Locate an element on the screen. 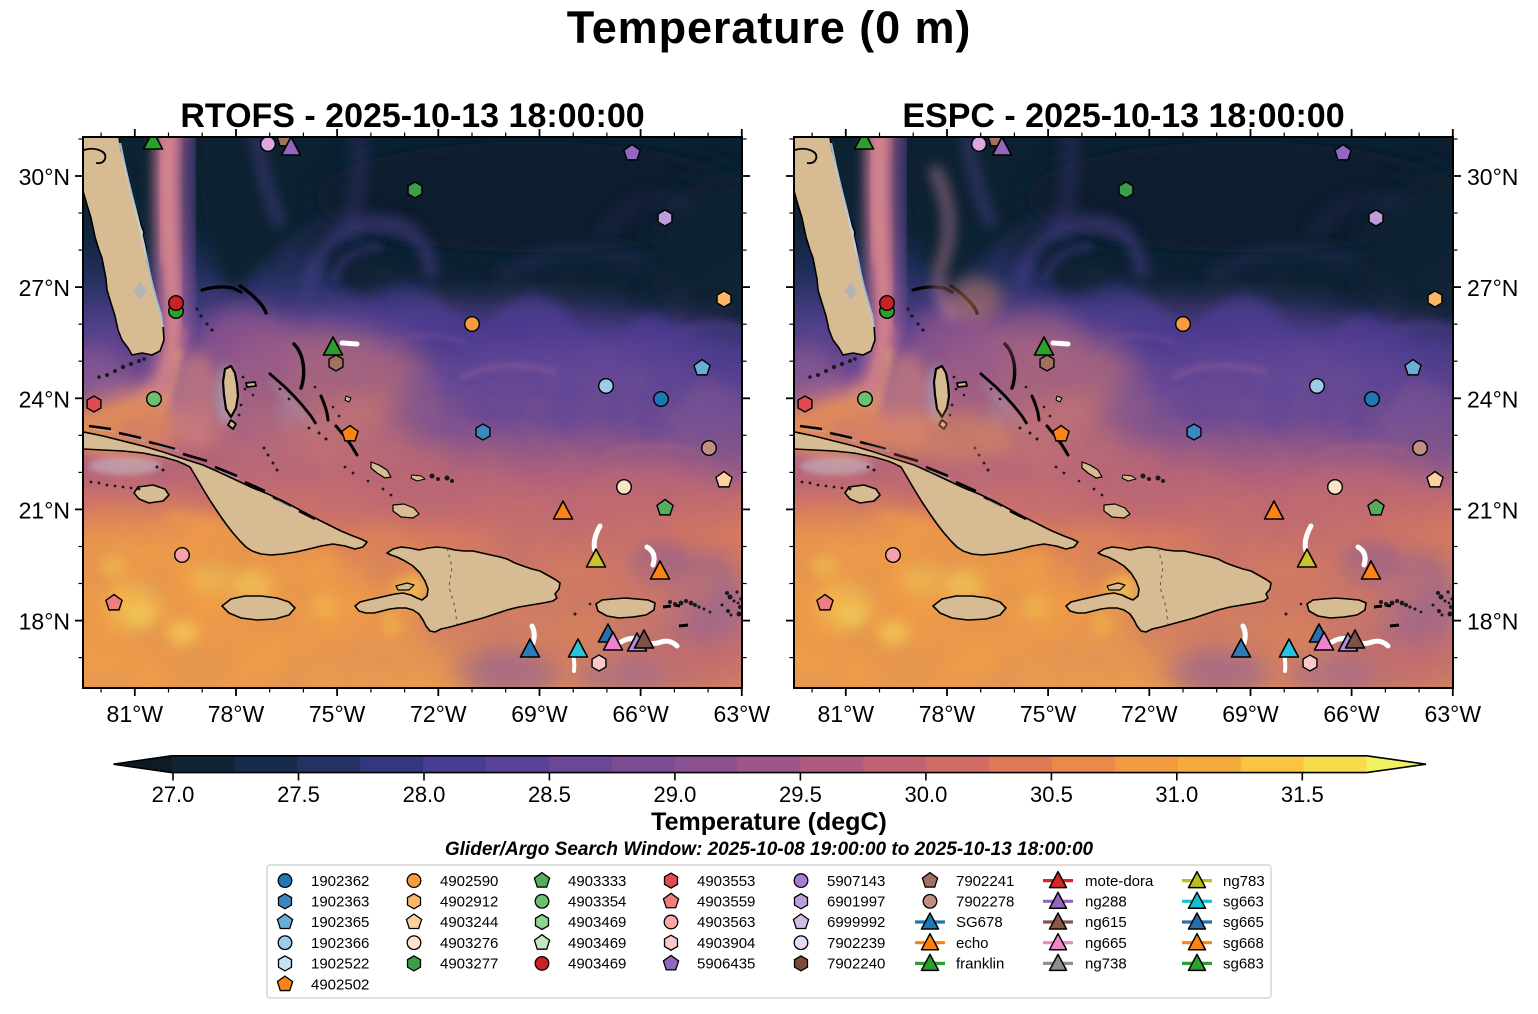 Image resolution: width=1538 pixels, height=1014 pixels. svg-text: mote-dora is located at coordinates (1119, 881).